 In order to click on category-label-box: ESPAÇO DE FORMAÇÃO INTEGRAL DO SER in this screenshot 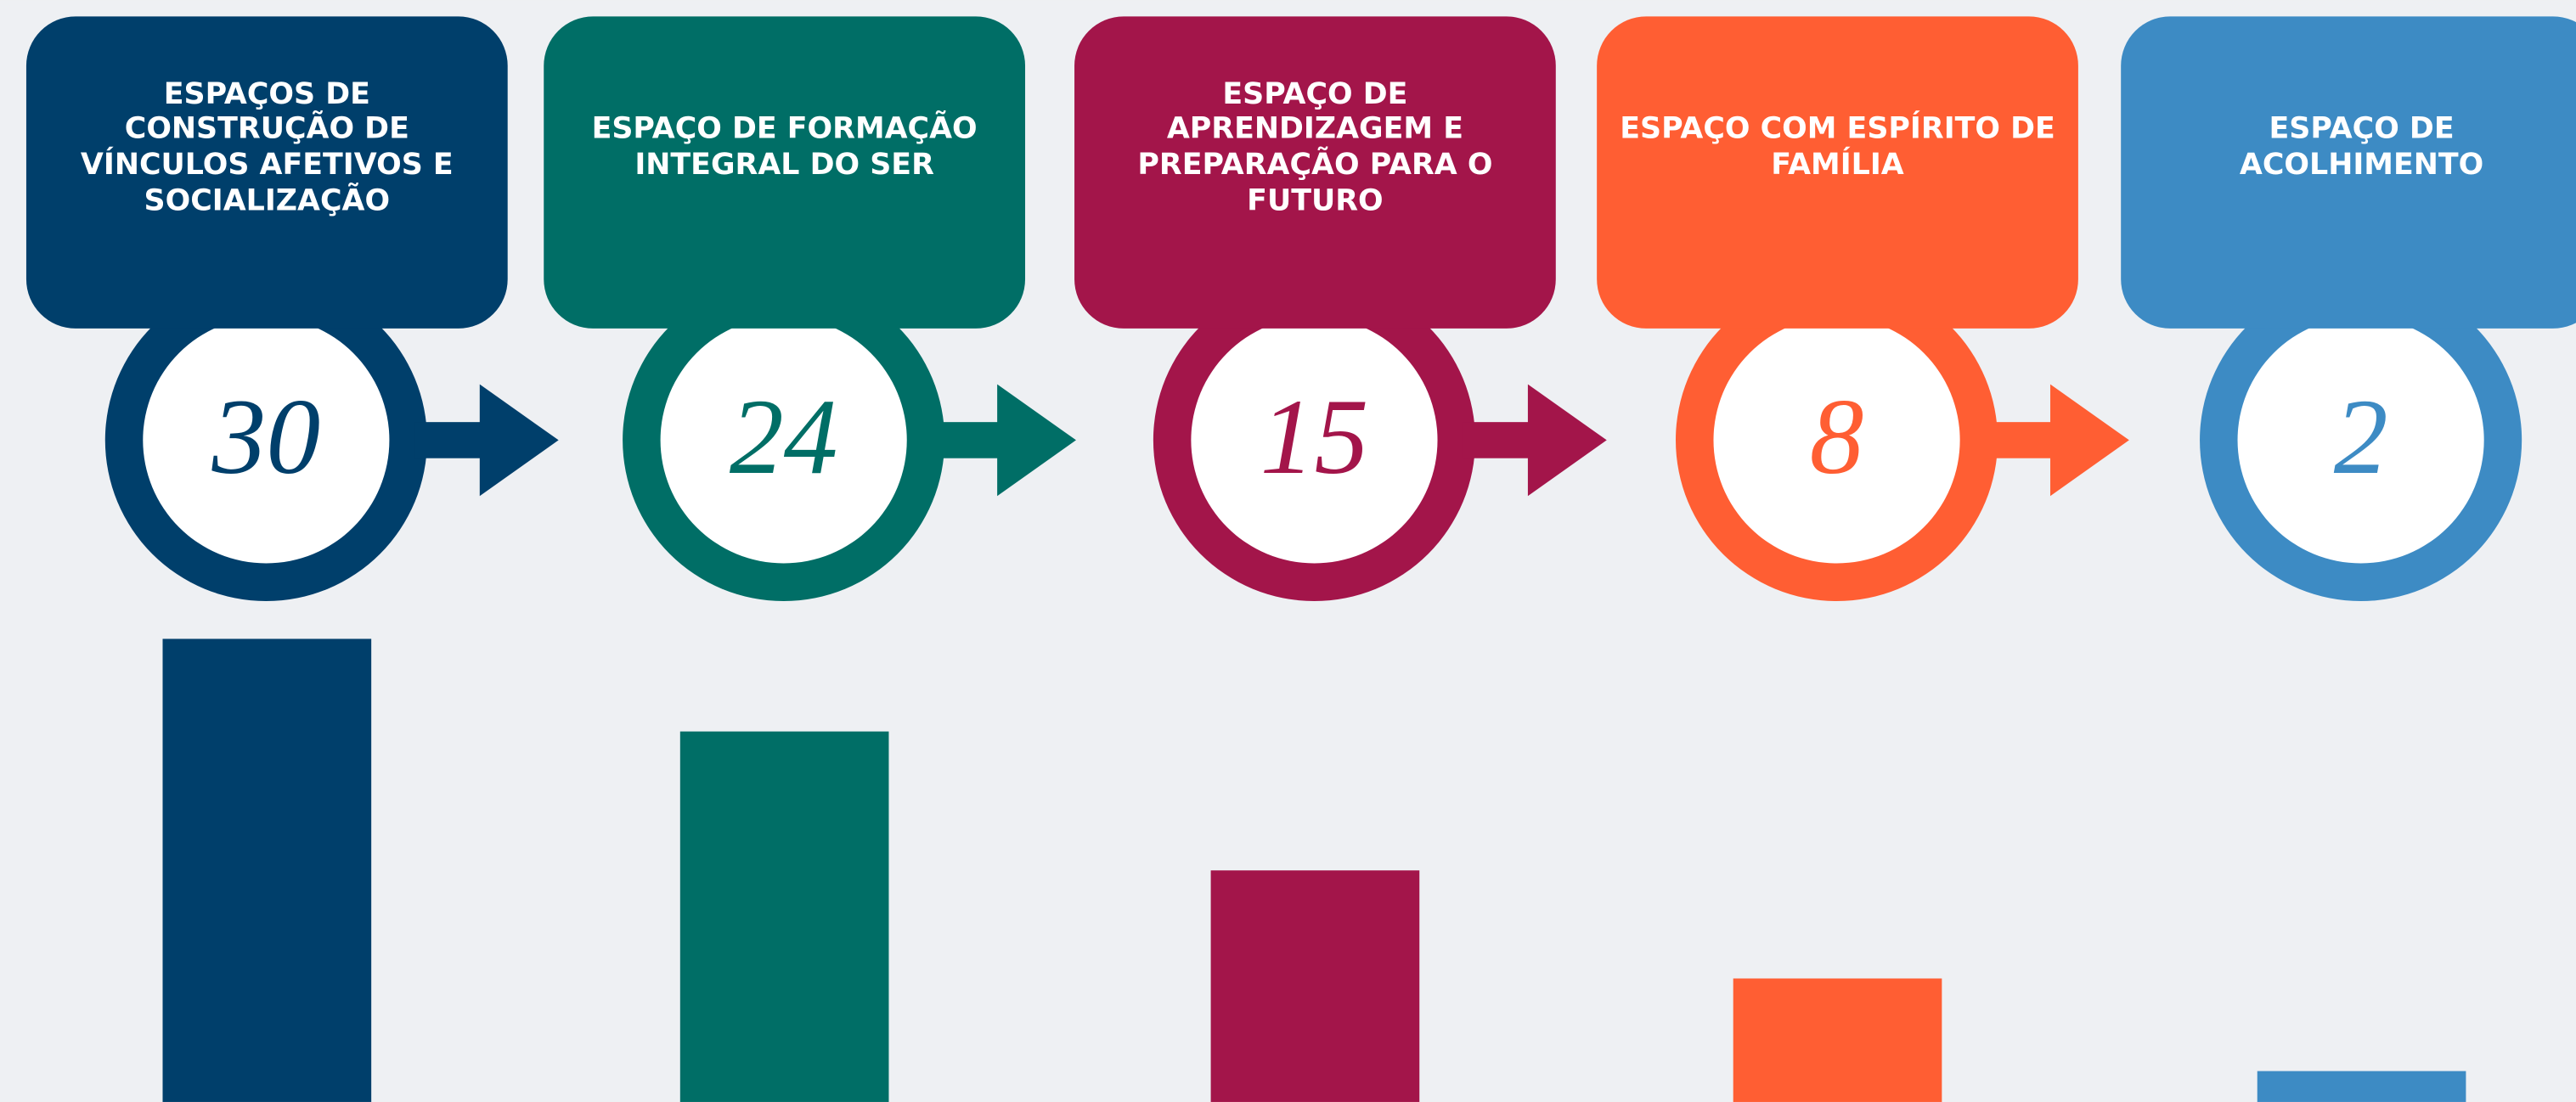, I will do `click(784, 147)`.